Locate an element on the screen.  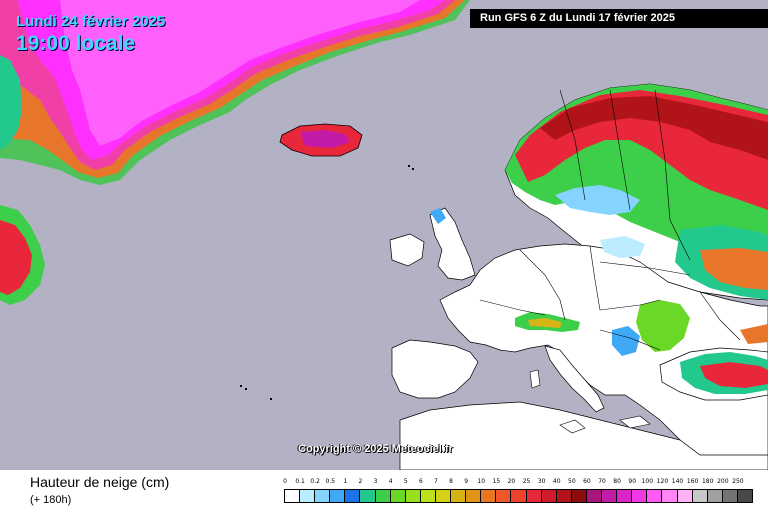
legend-label: 250 is located at coordinates (738, 481).